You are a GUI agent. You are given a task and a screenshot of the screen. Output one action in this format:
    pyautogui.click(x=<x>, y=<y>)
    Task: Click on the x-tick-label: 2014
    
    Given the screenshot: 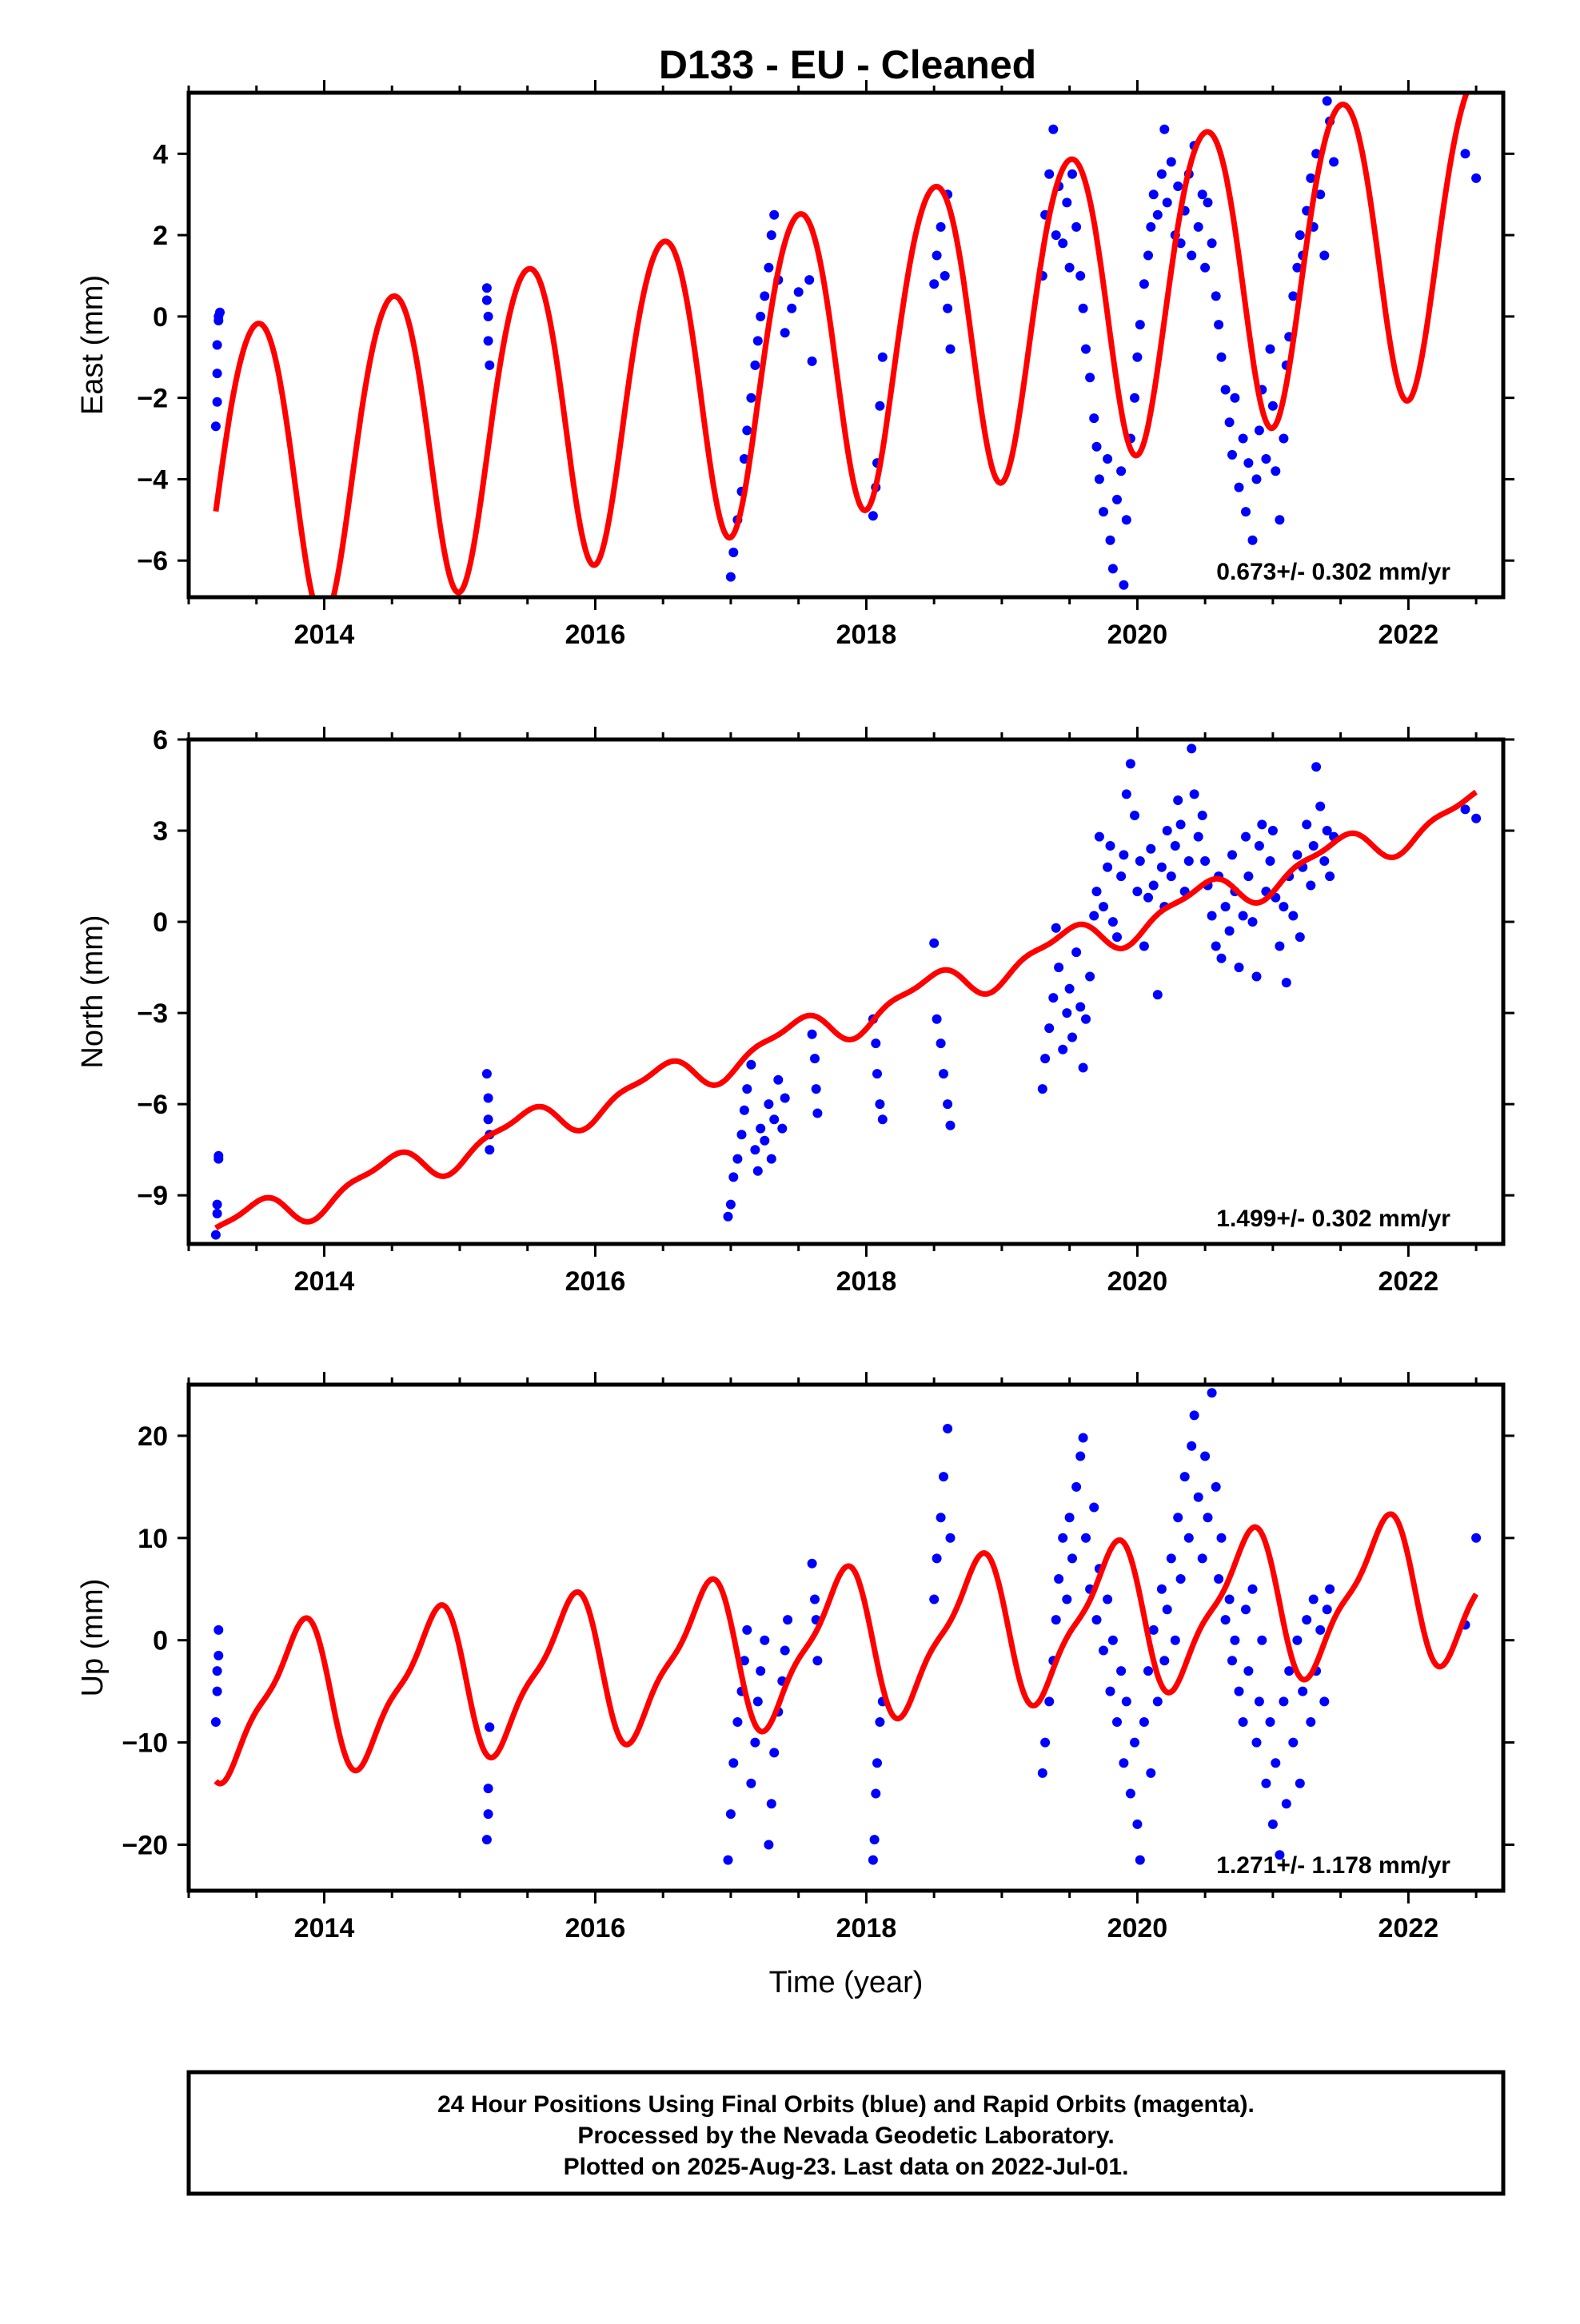 What is the action you would take?
    pyautogui.click(x=324, y=1282)
    